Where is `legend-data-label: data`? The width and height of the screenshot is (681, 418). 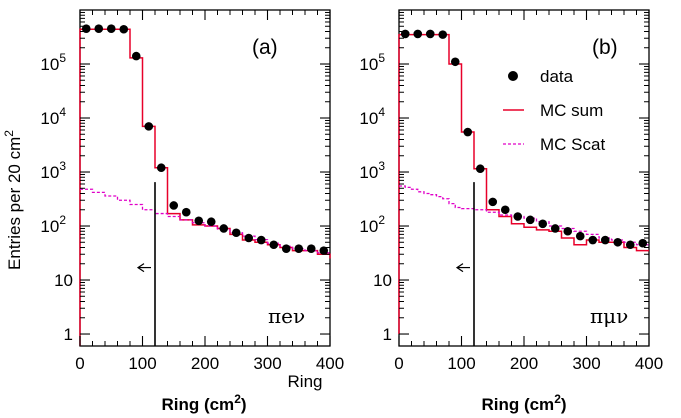
legend-data-label: data is located at coordinates (557, 76).